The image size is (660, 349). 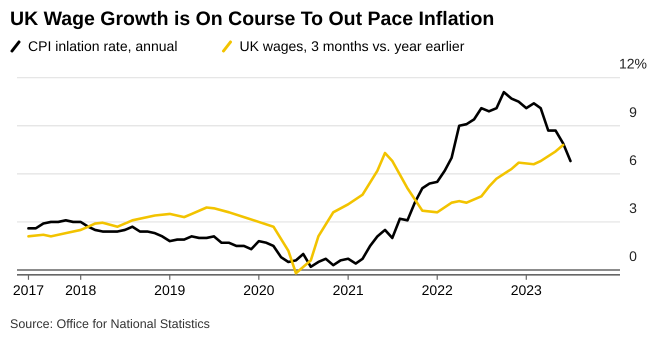 What do you see at coordinates (633, 208) in the screenshot?
I see `y-tick-label: 3` at bounding box center [633, 208].